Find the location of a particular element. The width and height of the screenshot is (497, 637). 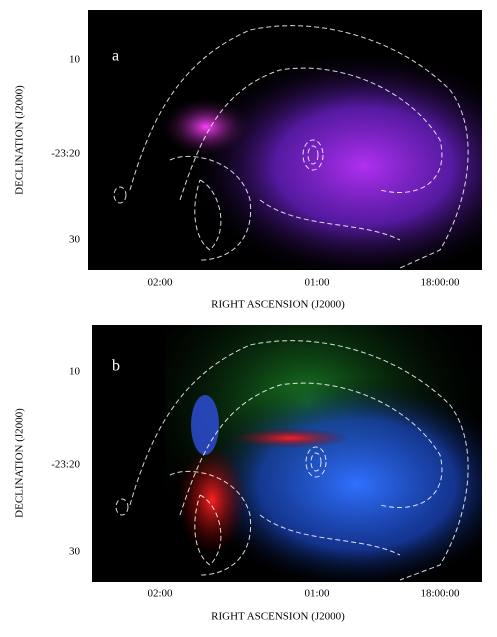

panel-label: b is located at coordinates (116, 366).